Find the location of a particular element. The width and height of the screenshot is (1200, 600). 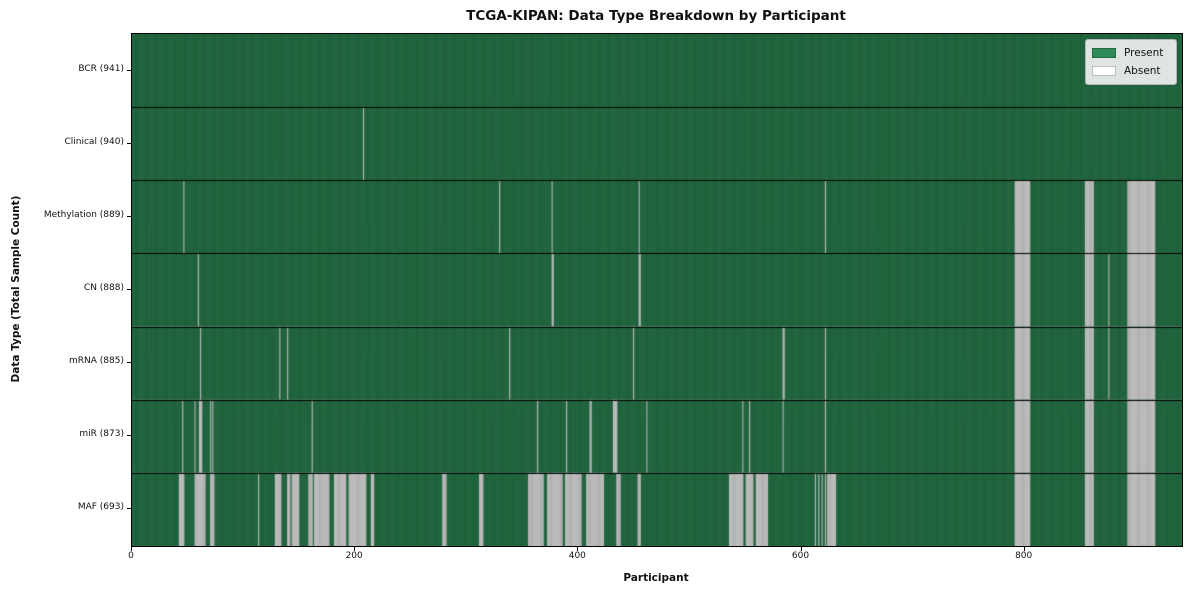

y-tick-label: BCR (941) is located at coordinates (101, 68).